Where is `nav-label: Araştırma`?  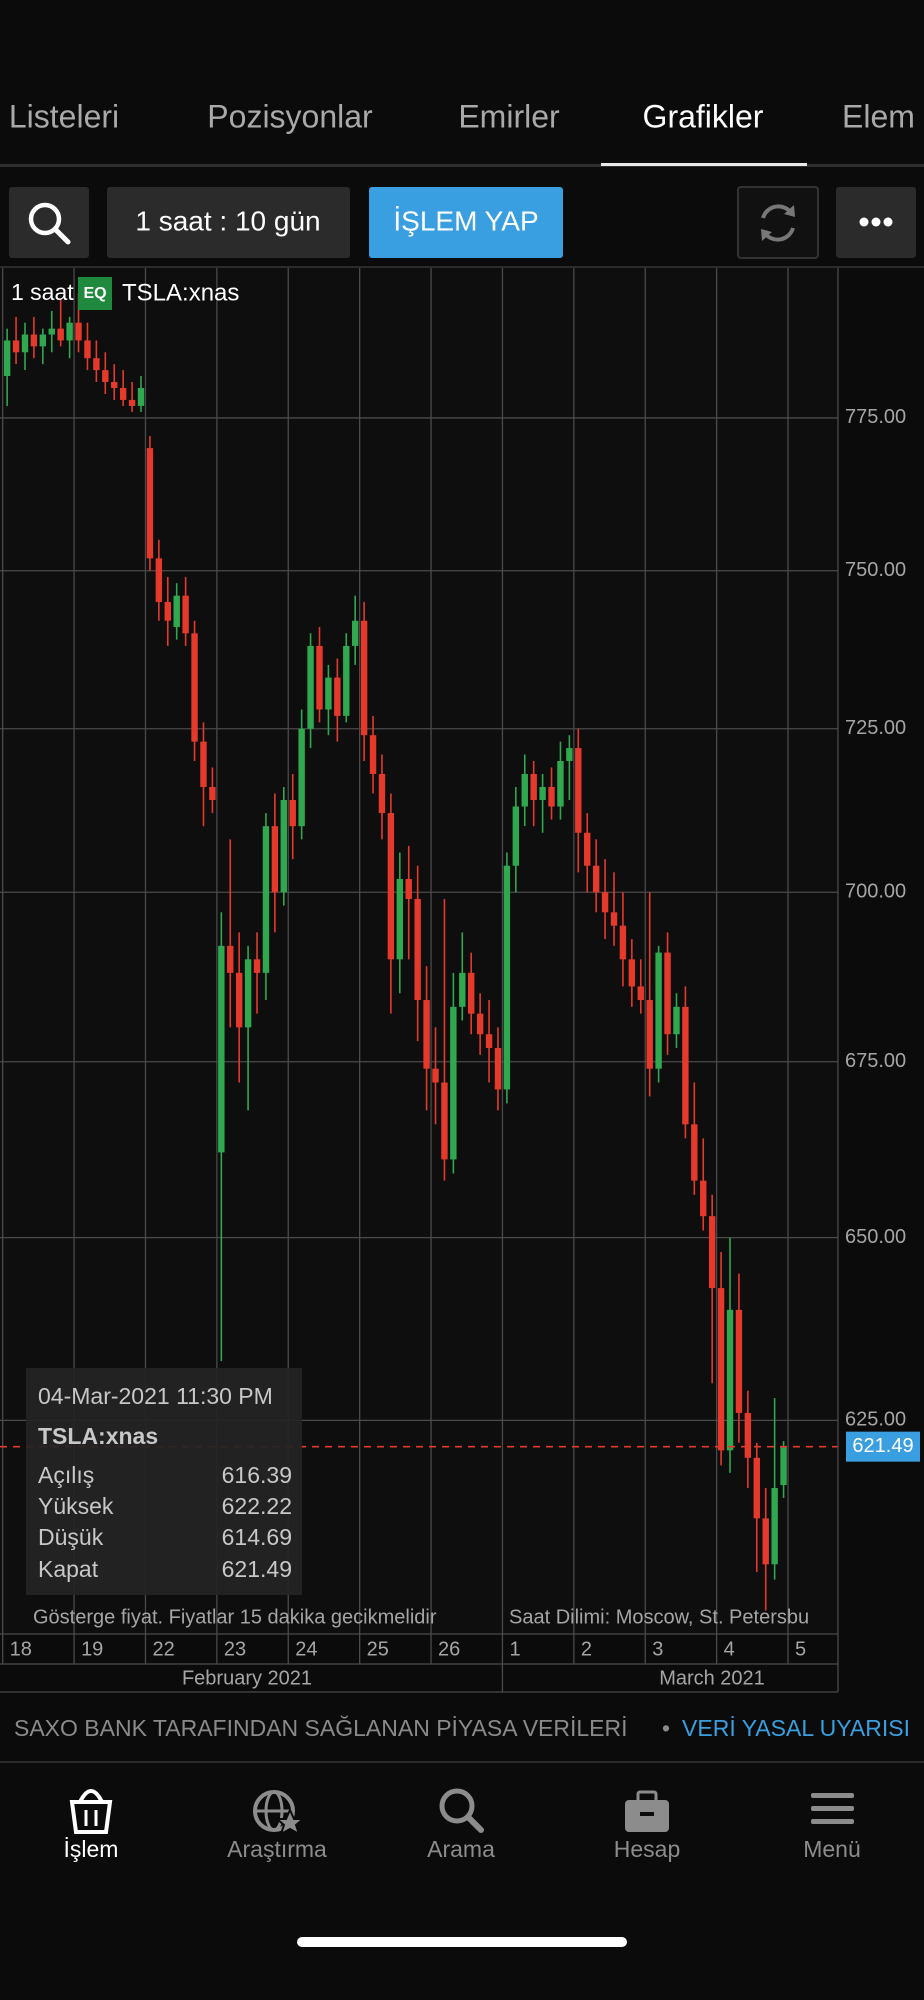
nav-label: Araştırma is located at coordinates (277, 1849).